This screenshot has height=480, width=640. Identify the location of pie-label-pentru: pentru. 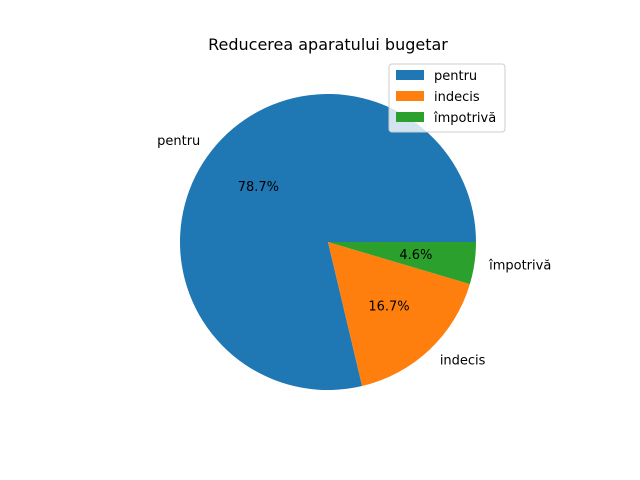
(178, 141).